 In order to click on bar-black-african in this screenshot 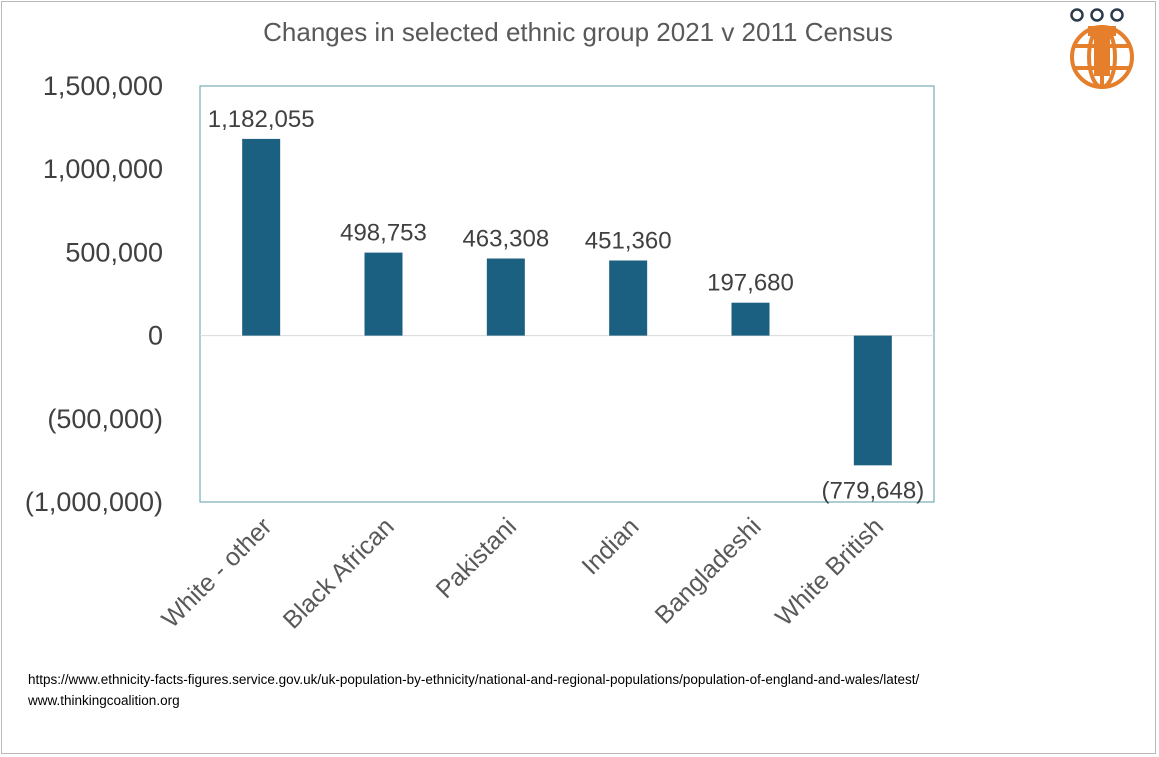, I will do `click(383, 294)`.